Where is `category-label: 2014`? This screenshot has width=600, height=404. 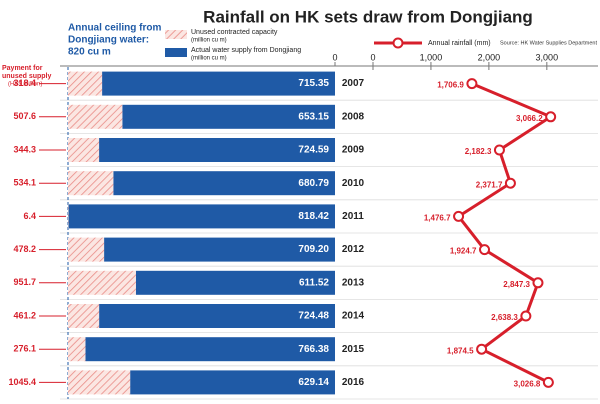
category-label: 2014 is located at coordinates (353, 316).